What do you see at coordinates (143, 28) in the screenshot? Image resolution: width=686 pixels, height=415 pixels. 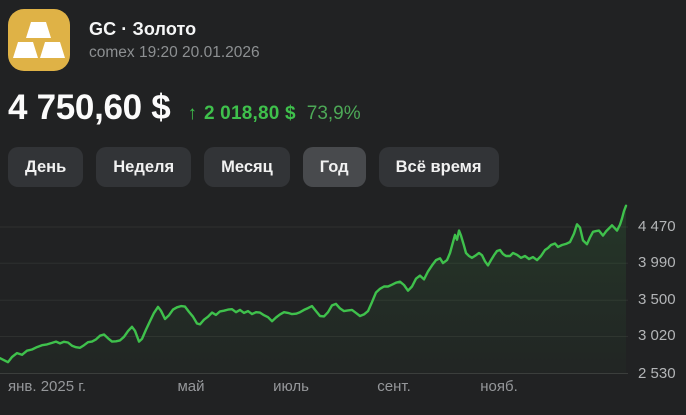 I see `instrument-title: GC · Золото` at bounding box center [143, 28].